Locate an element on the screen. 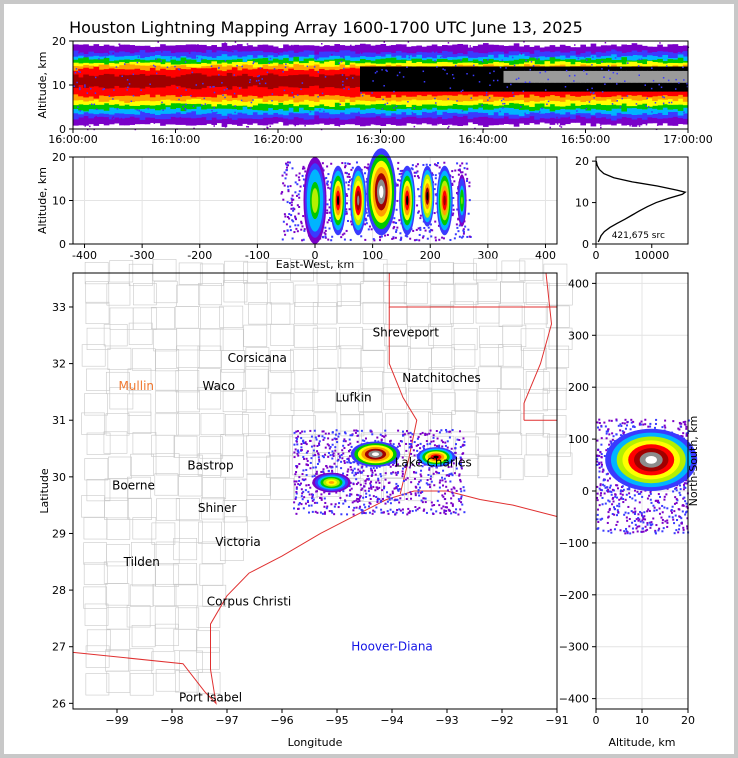 Image resolution: width=738 pixels, height=758 pixels. x-tick-label: 10 is located at coordinates (642, 720).